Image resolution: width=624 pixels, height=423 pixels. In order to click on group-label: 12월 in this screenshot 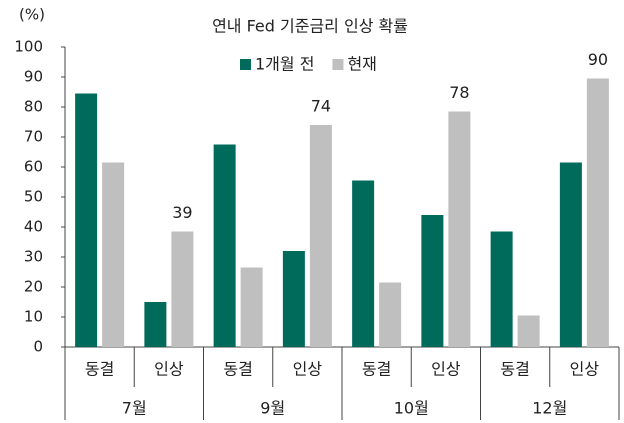, I will do `click(549, 408)`.